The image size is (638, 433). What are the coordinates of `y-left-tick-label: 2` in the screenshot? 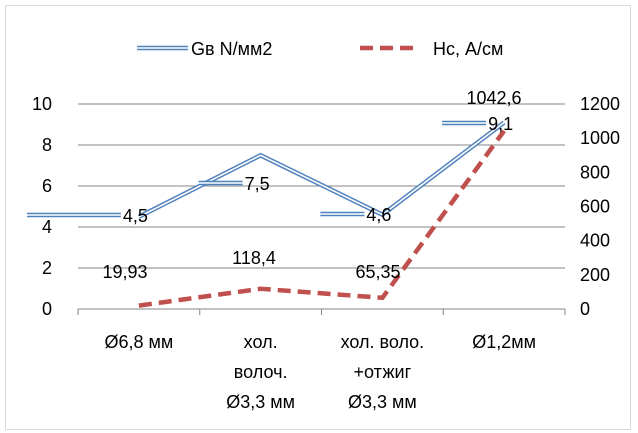 It's located at (47, 268).